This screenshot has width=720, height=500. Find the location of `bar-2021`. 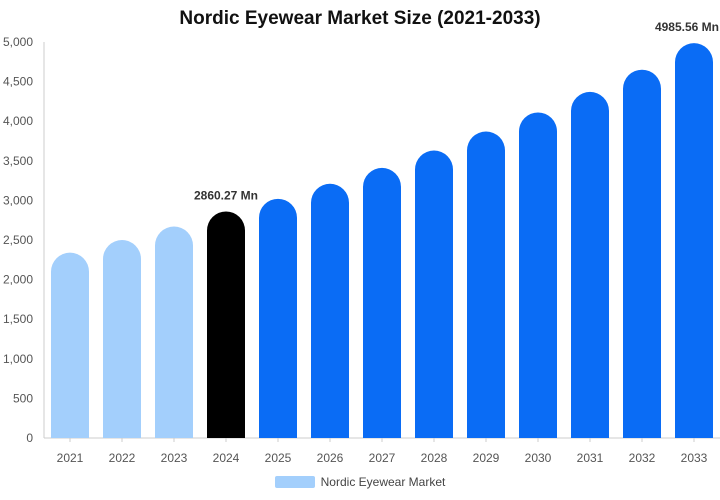

bar-2021 is located at coordinates (70, 345).